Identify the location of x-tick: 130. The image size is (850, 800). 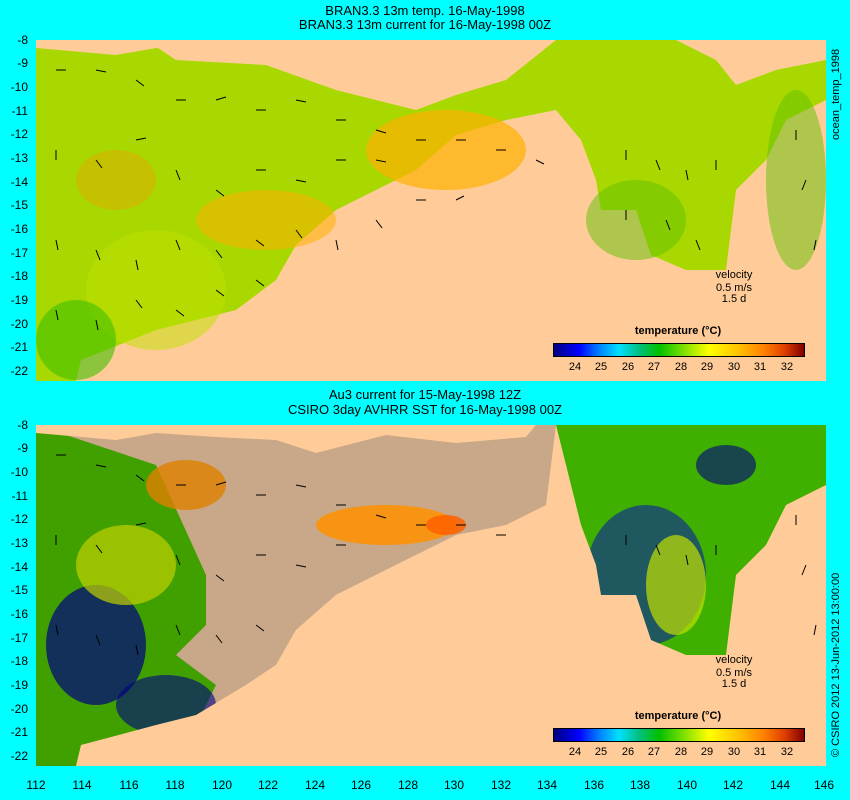
(454, 785).